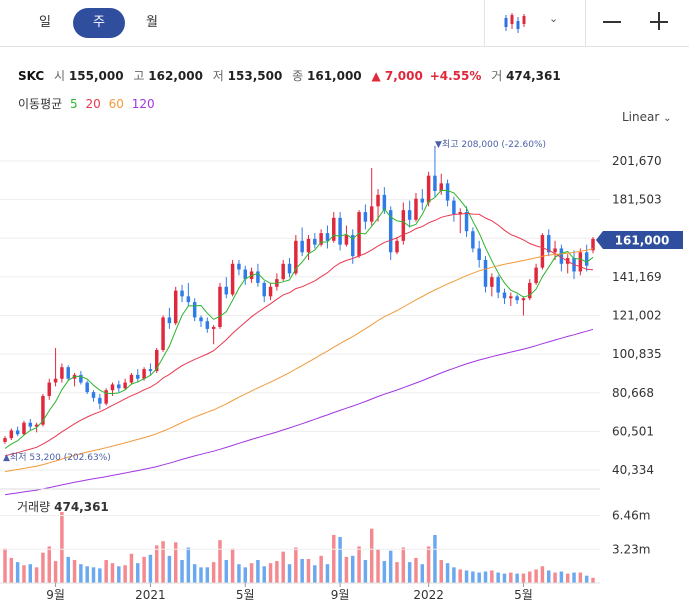  I want to click on candlestick-icon, so click(515, 25).